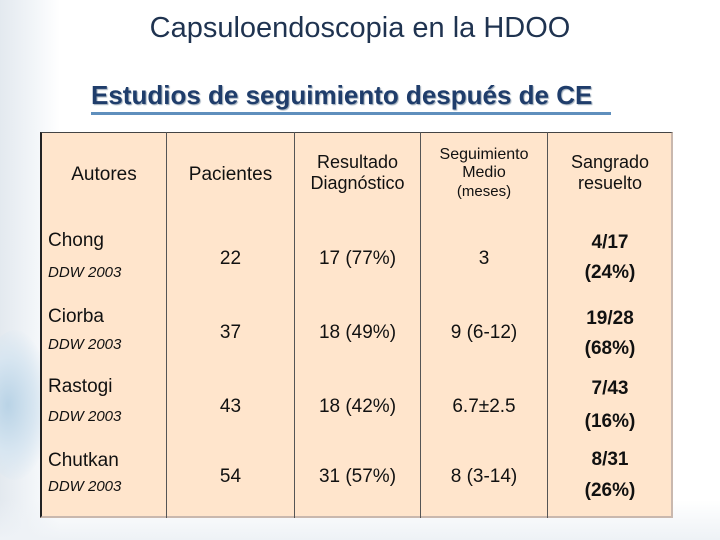 This screenshot has height=540, width=720. What do you see at coordinates (610, 318) in the screenshot?
I see `sangrado-fraction: 19/28` at bounding box center [610, 318].